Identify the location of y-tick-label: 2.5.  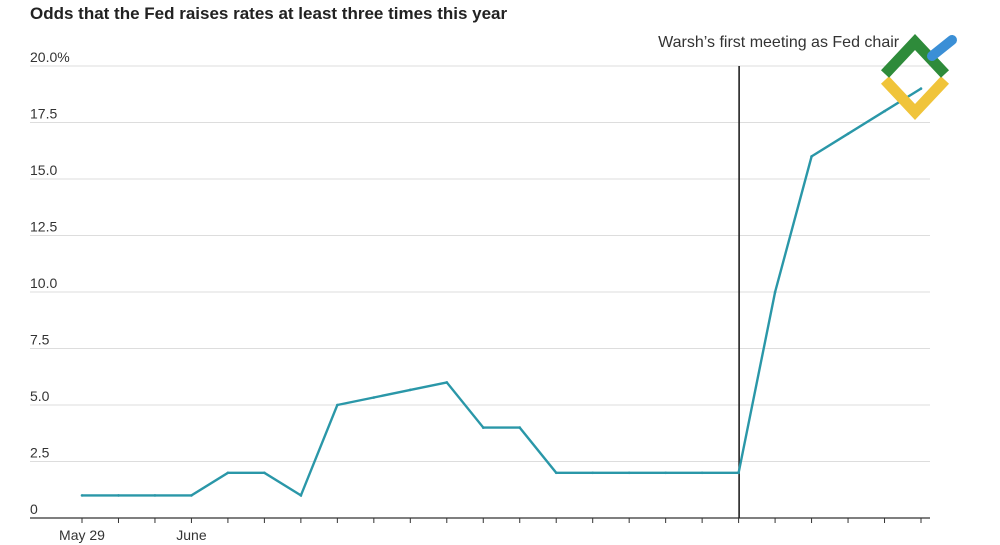
(40, 453).